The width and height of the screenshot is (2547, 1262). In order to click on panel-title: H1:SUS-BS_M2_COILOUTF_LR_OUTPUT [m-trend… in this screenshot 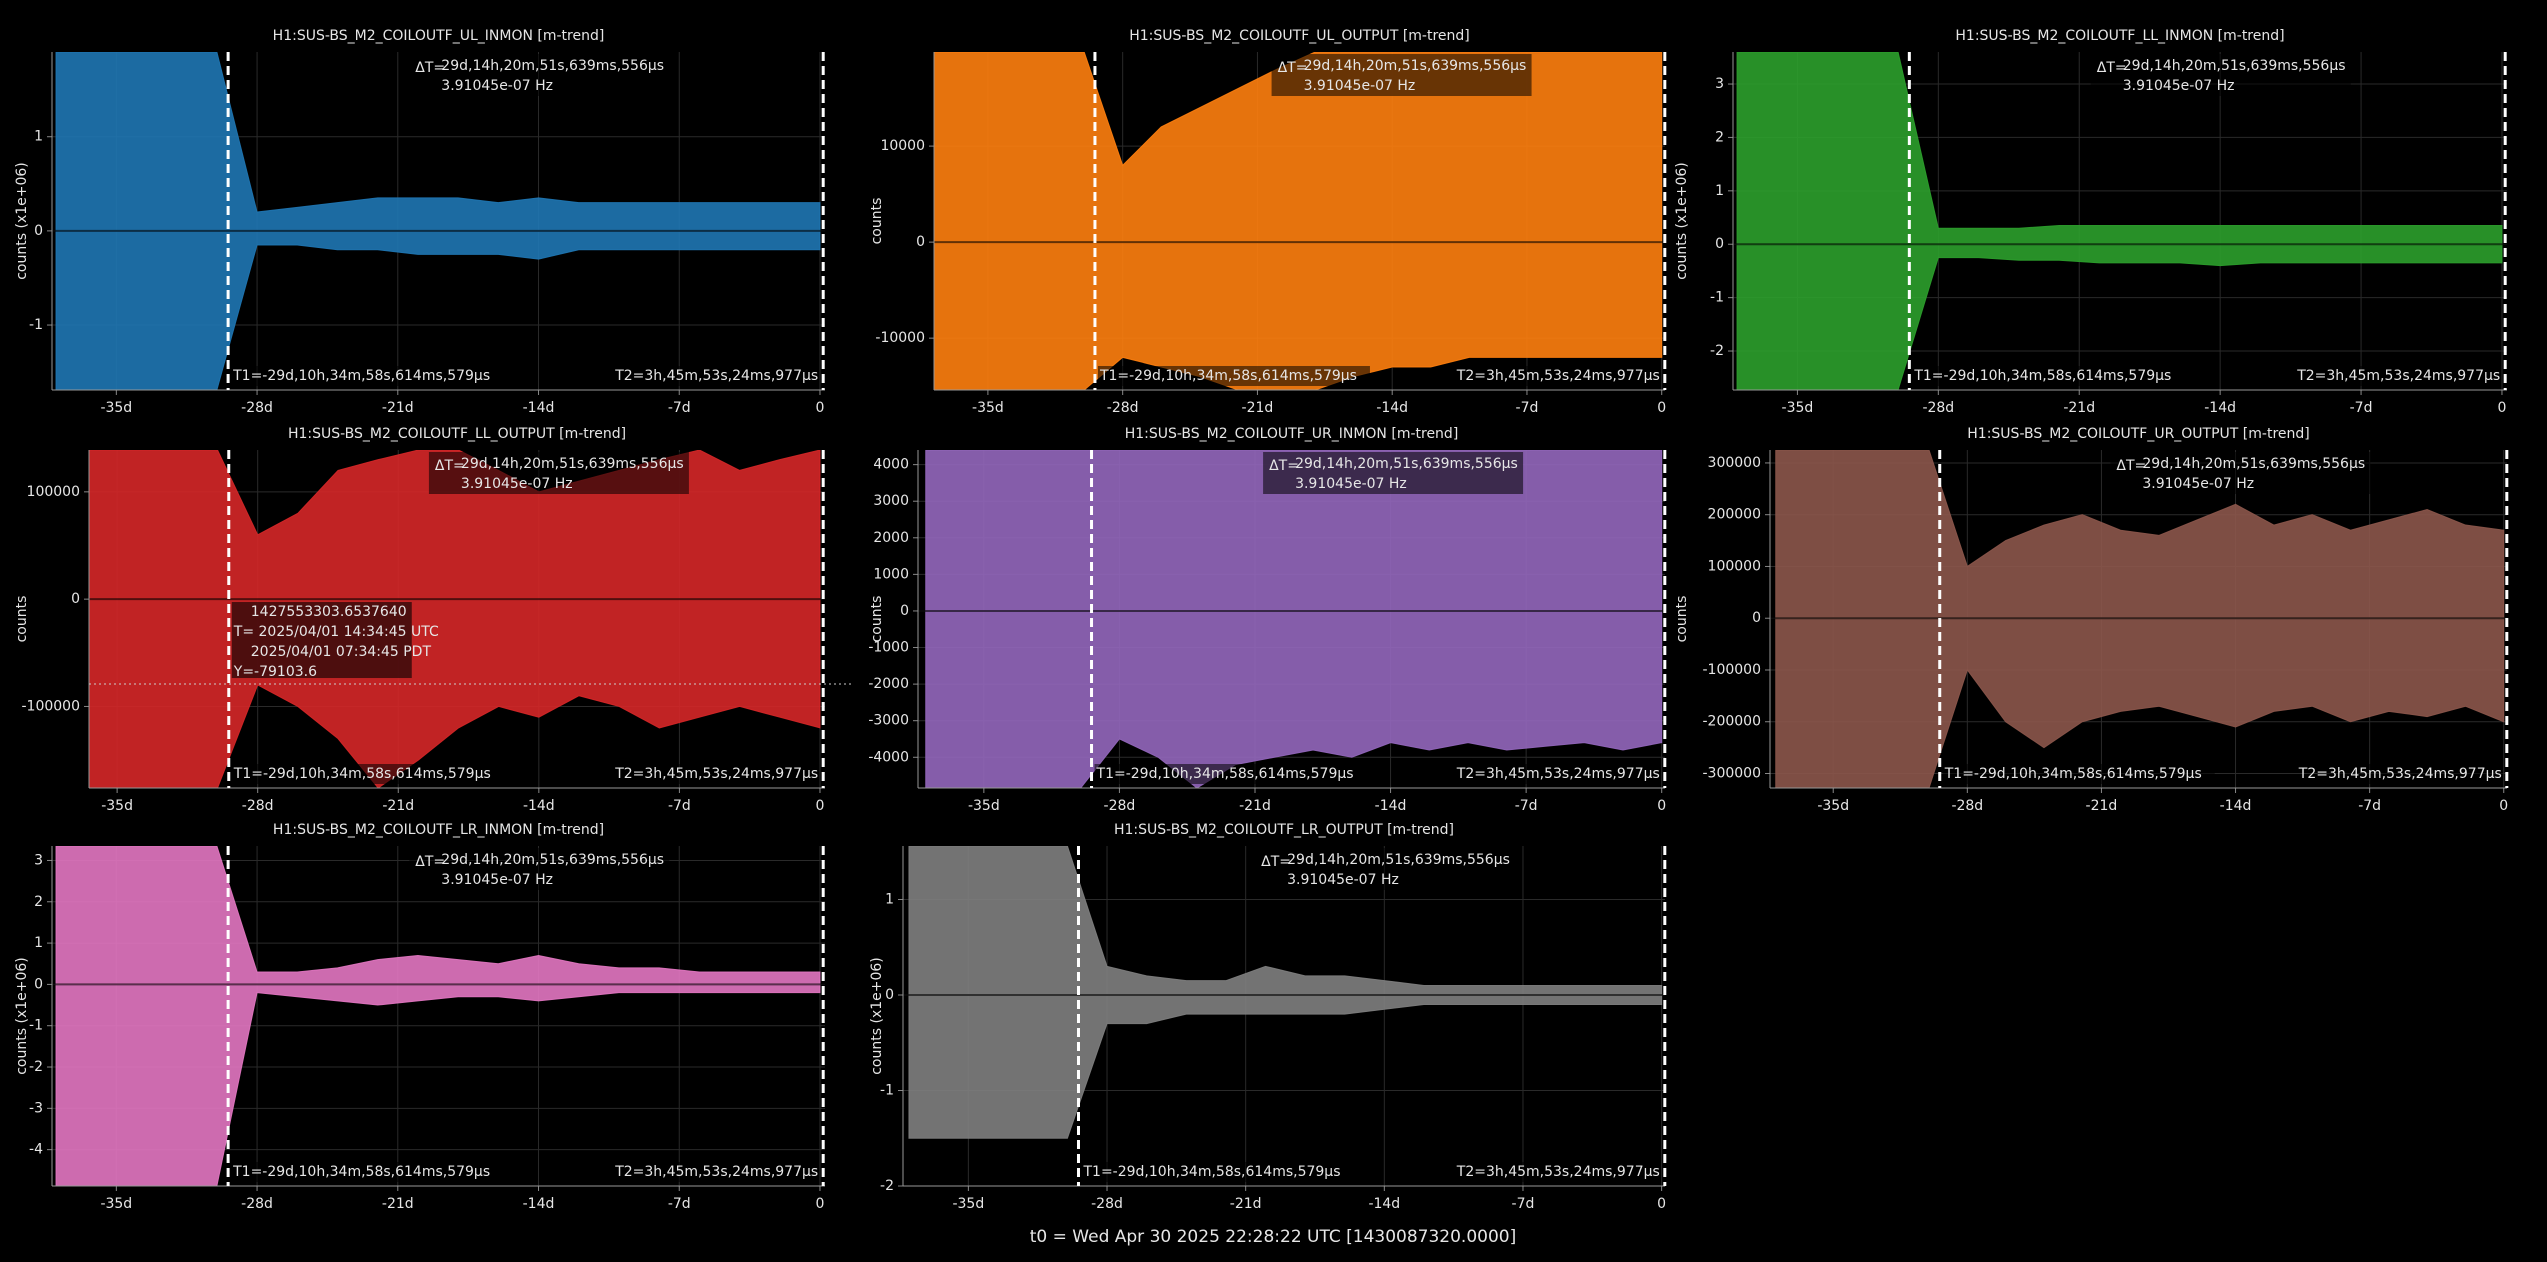, I will do `click(1284, 830)`.